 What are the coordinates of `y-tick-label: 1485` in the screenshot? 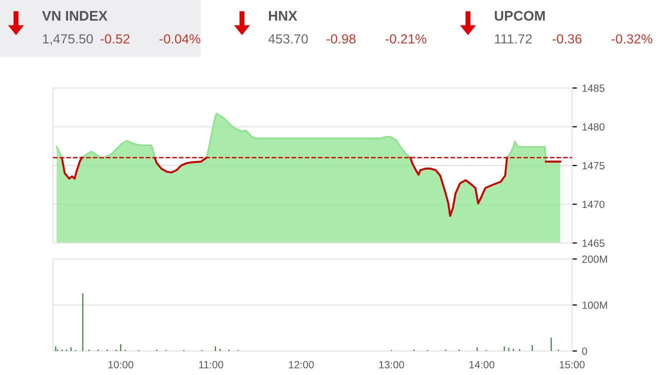 It's located at (593, 88).